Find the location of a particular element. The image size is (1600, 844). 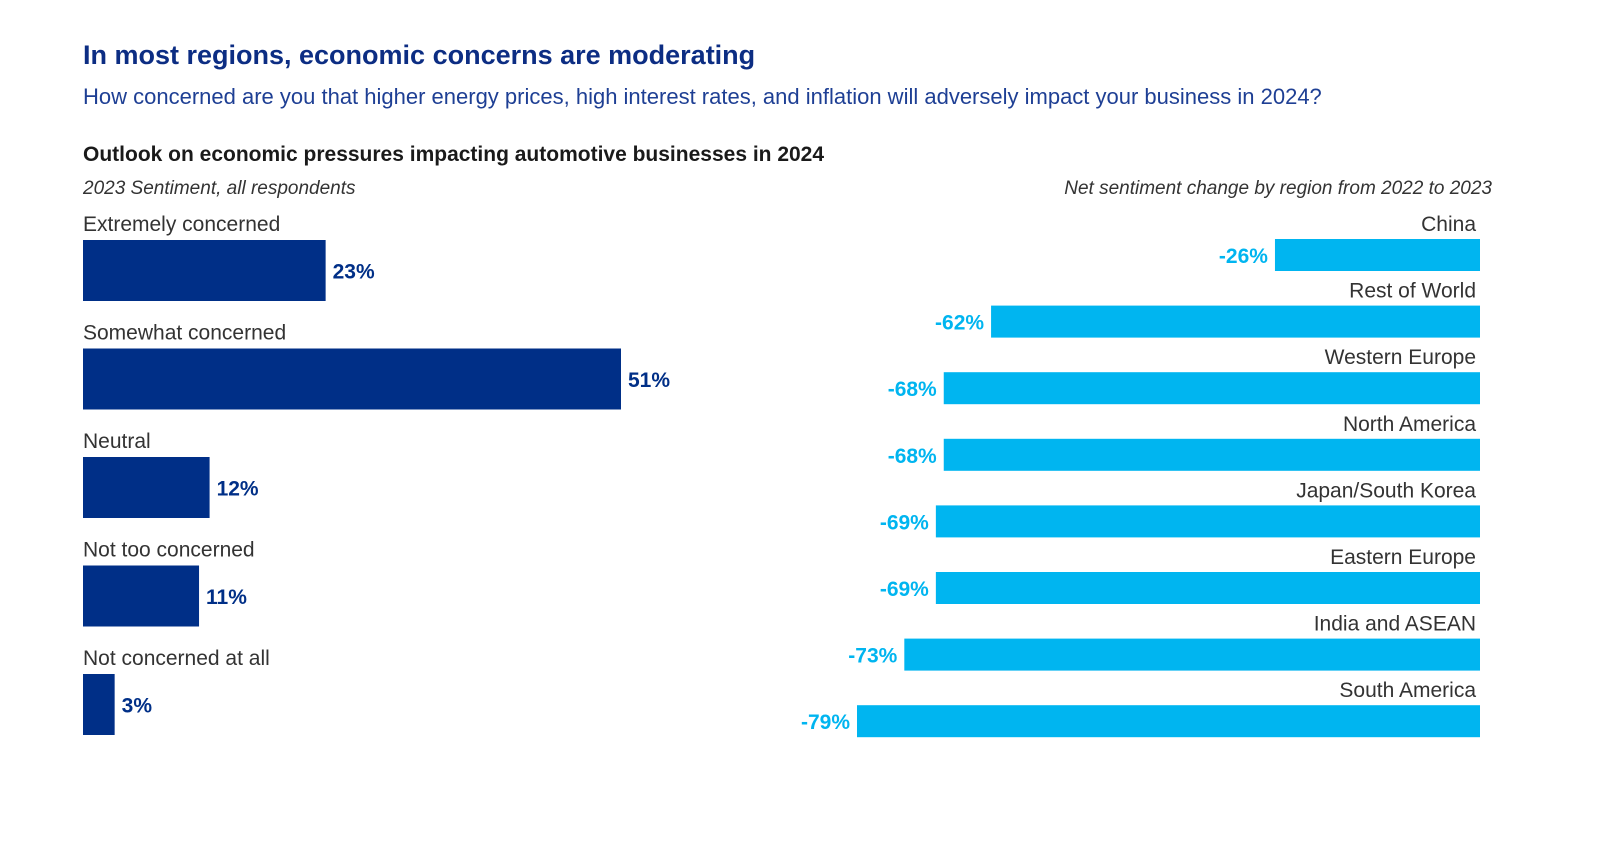

left-category-label: Not concerned at all is located at coordinates (176, 658).